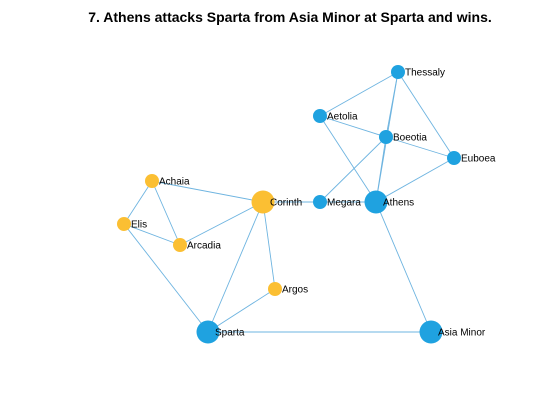 Image resolution: width=560 pixels, height=420 pixels. Describe the element at coordinates (454, 158) in the screenshot. I see `node-euboea` at that location.